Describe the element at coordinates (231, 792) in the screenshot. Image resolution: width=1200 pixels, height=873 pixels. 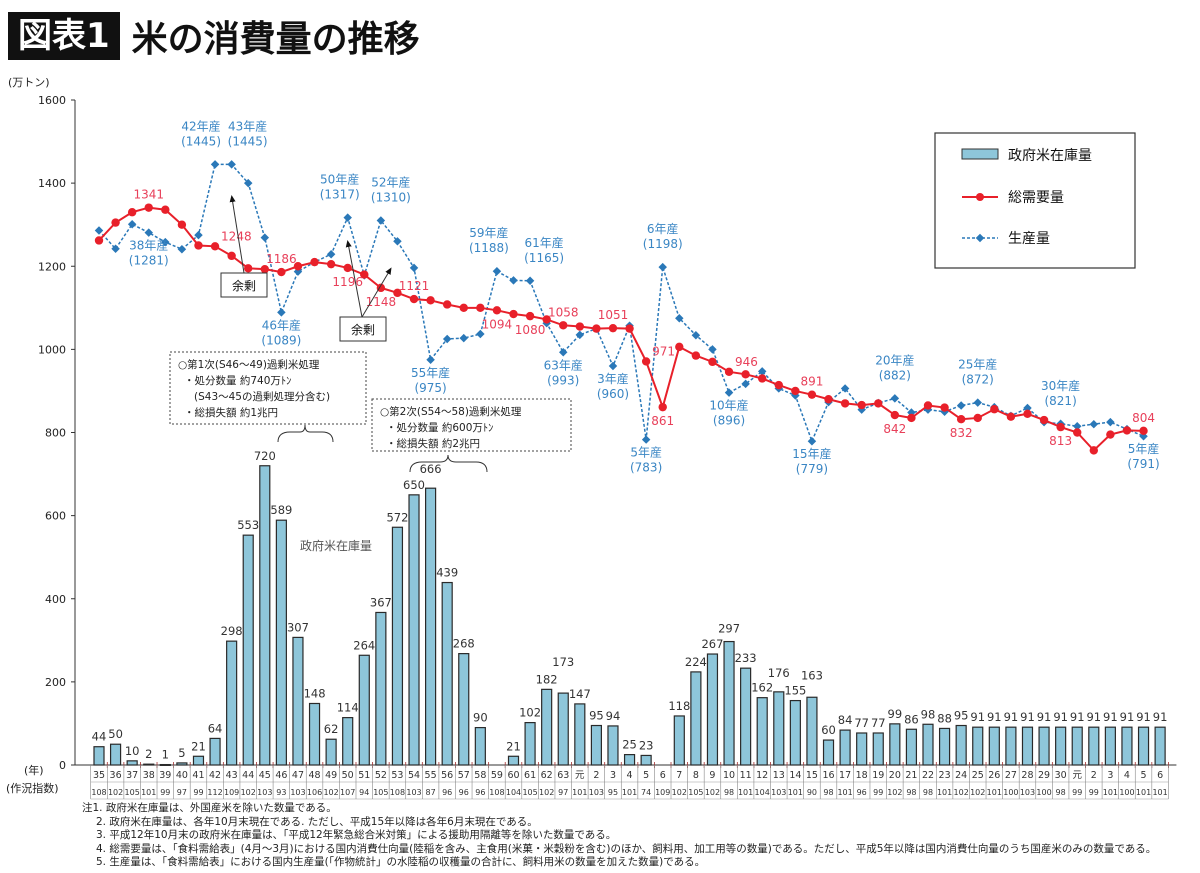
I see `crop-index-label: 109` at that location.